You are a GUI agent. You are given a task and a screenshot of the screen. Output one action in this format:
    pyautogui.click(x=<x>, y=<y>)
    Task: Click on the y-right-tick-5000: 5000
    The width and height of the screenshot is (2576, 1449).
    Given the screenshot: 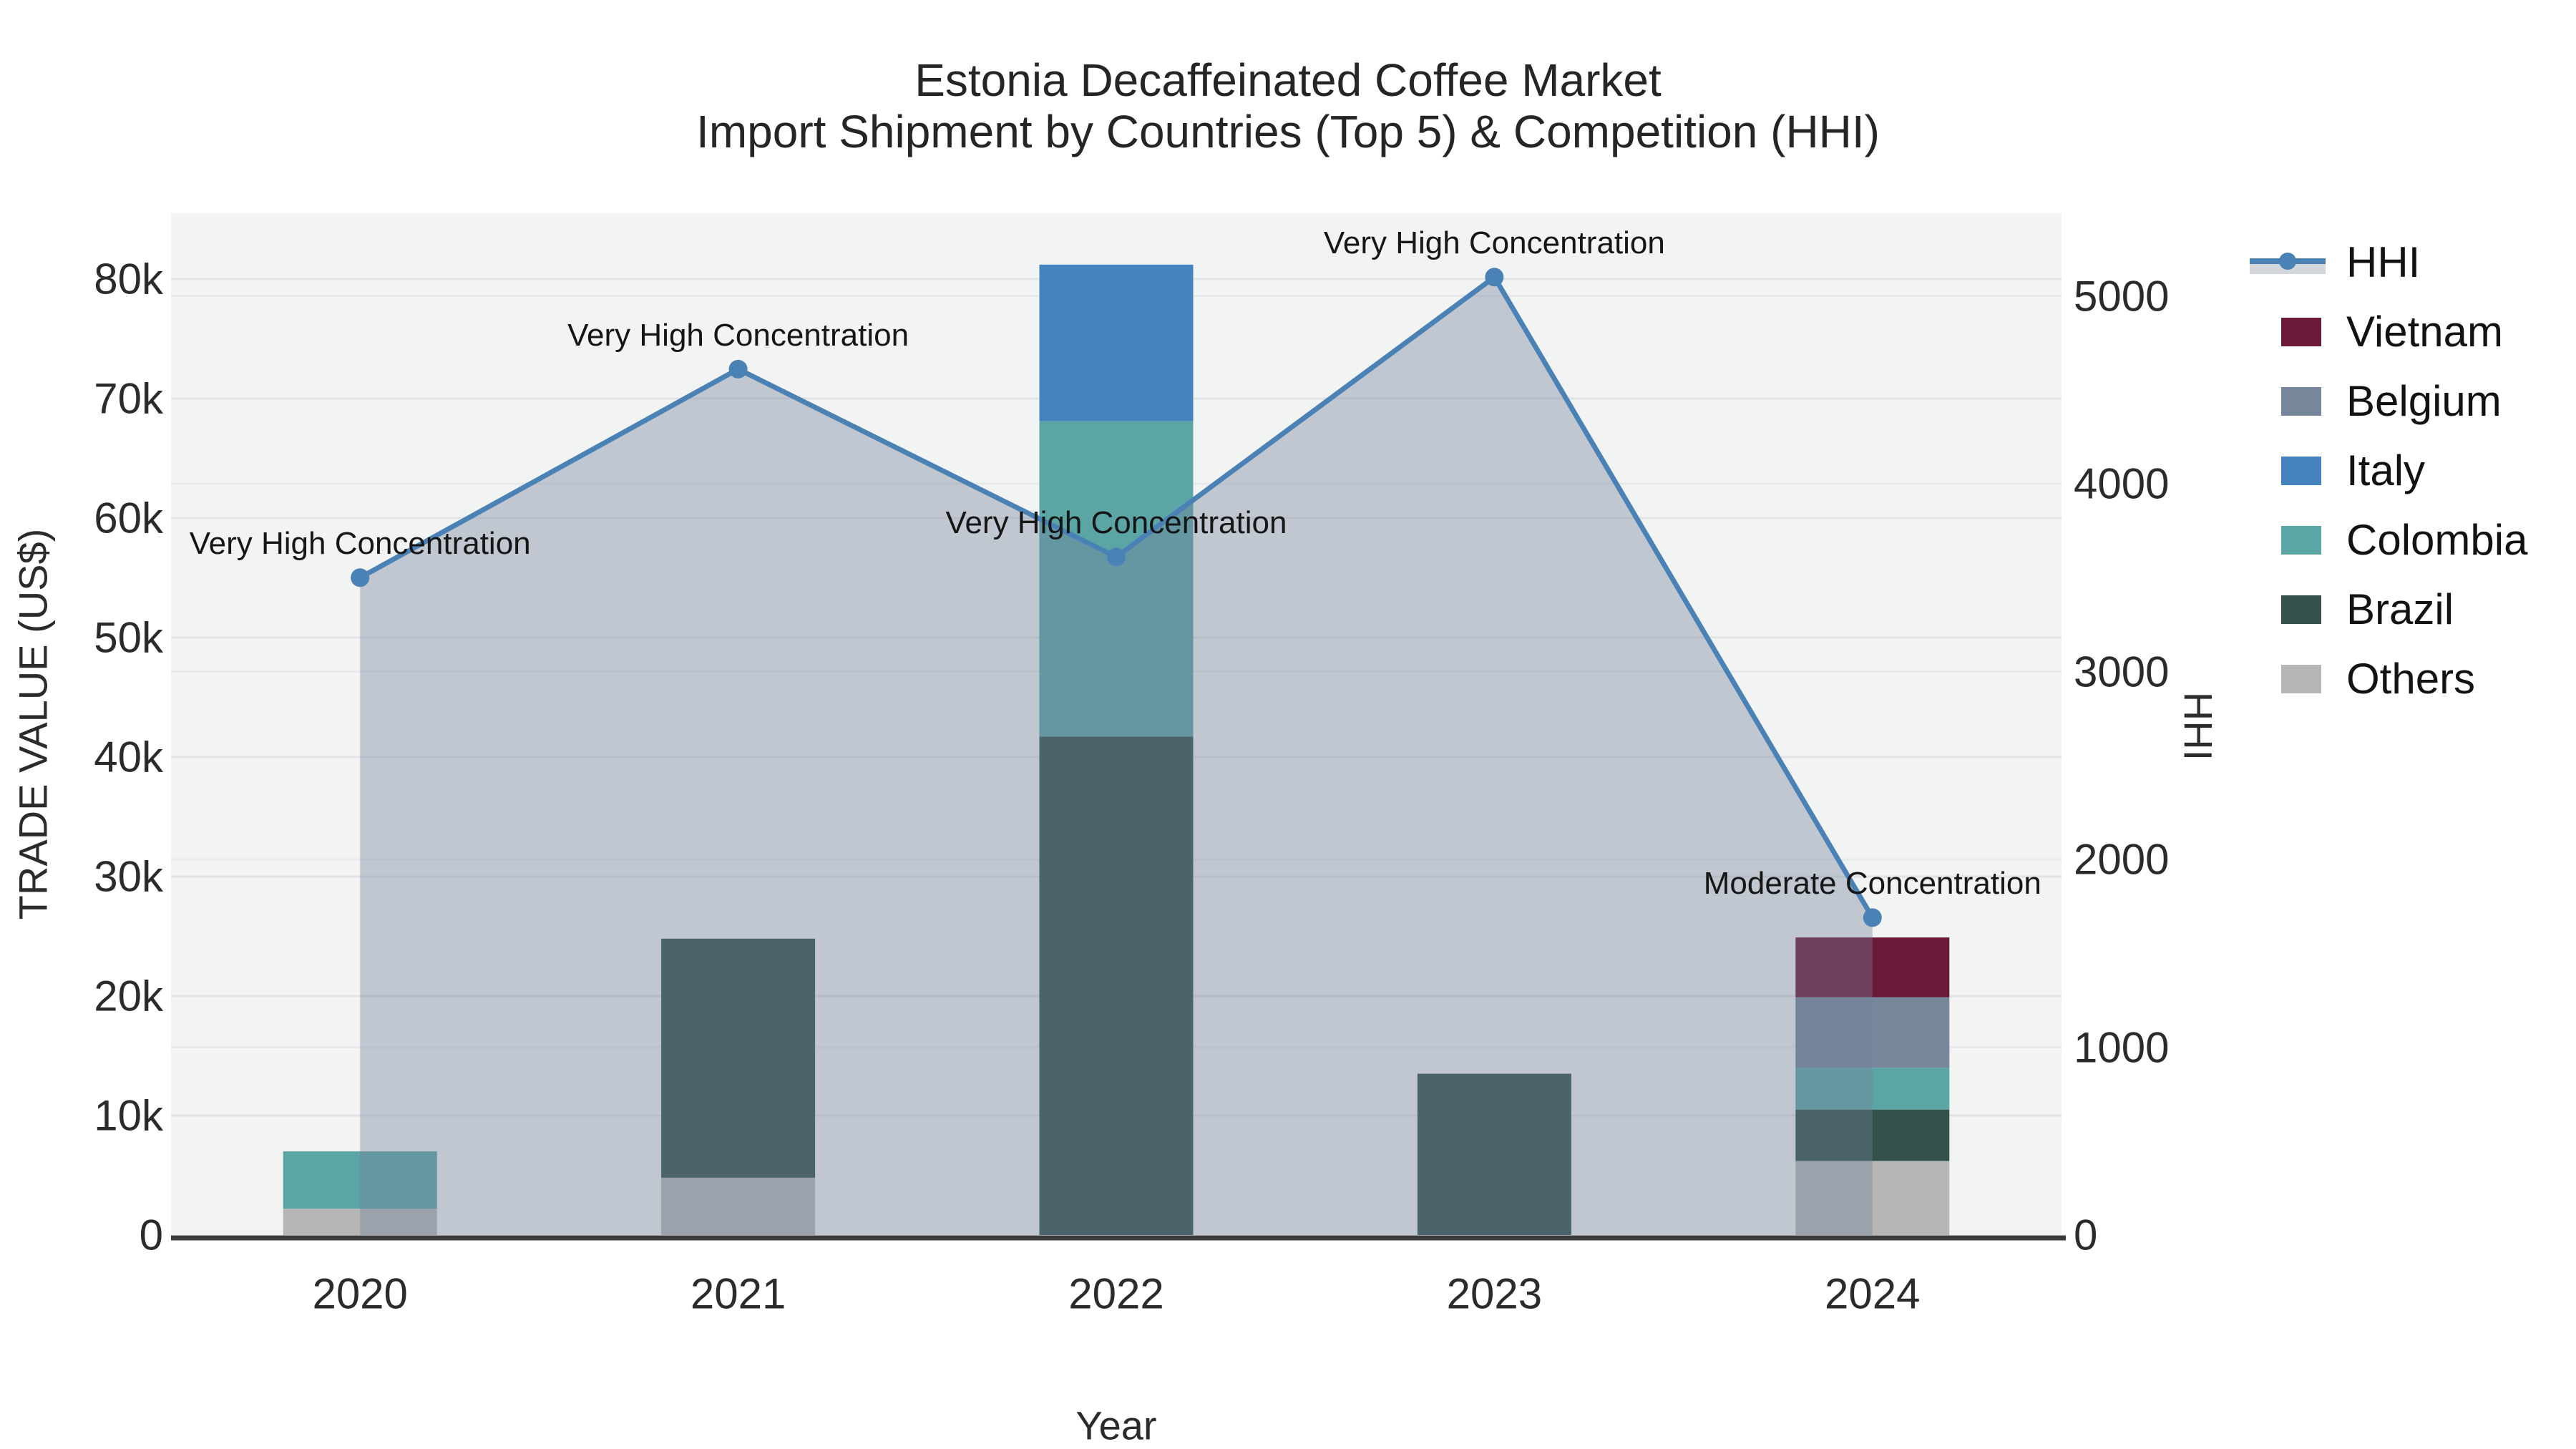 What is the action you would take?
    pyautogui.click(x=2122, y=296)
    